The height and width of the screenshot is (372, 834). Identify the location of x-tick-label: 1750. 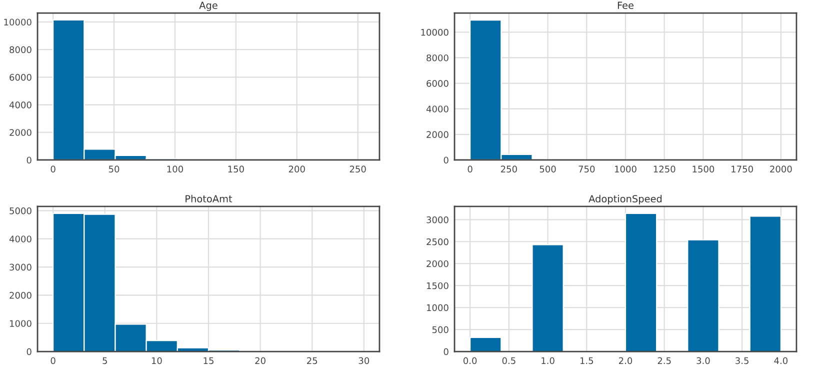
(742, 169).